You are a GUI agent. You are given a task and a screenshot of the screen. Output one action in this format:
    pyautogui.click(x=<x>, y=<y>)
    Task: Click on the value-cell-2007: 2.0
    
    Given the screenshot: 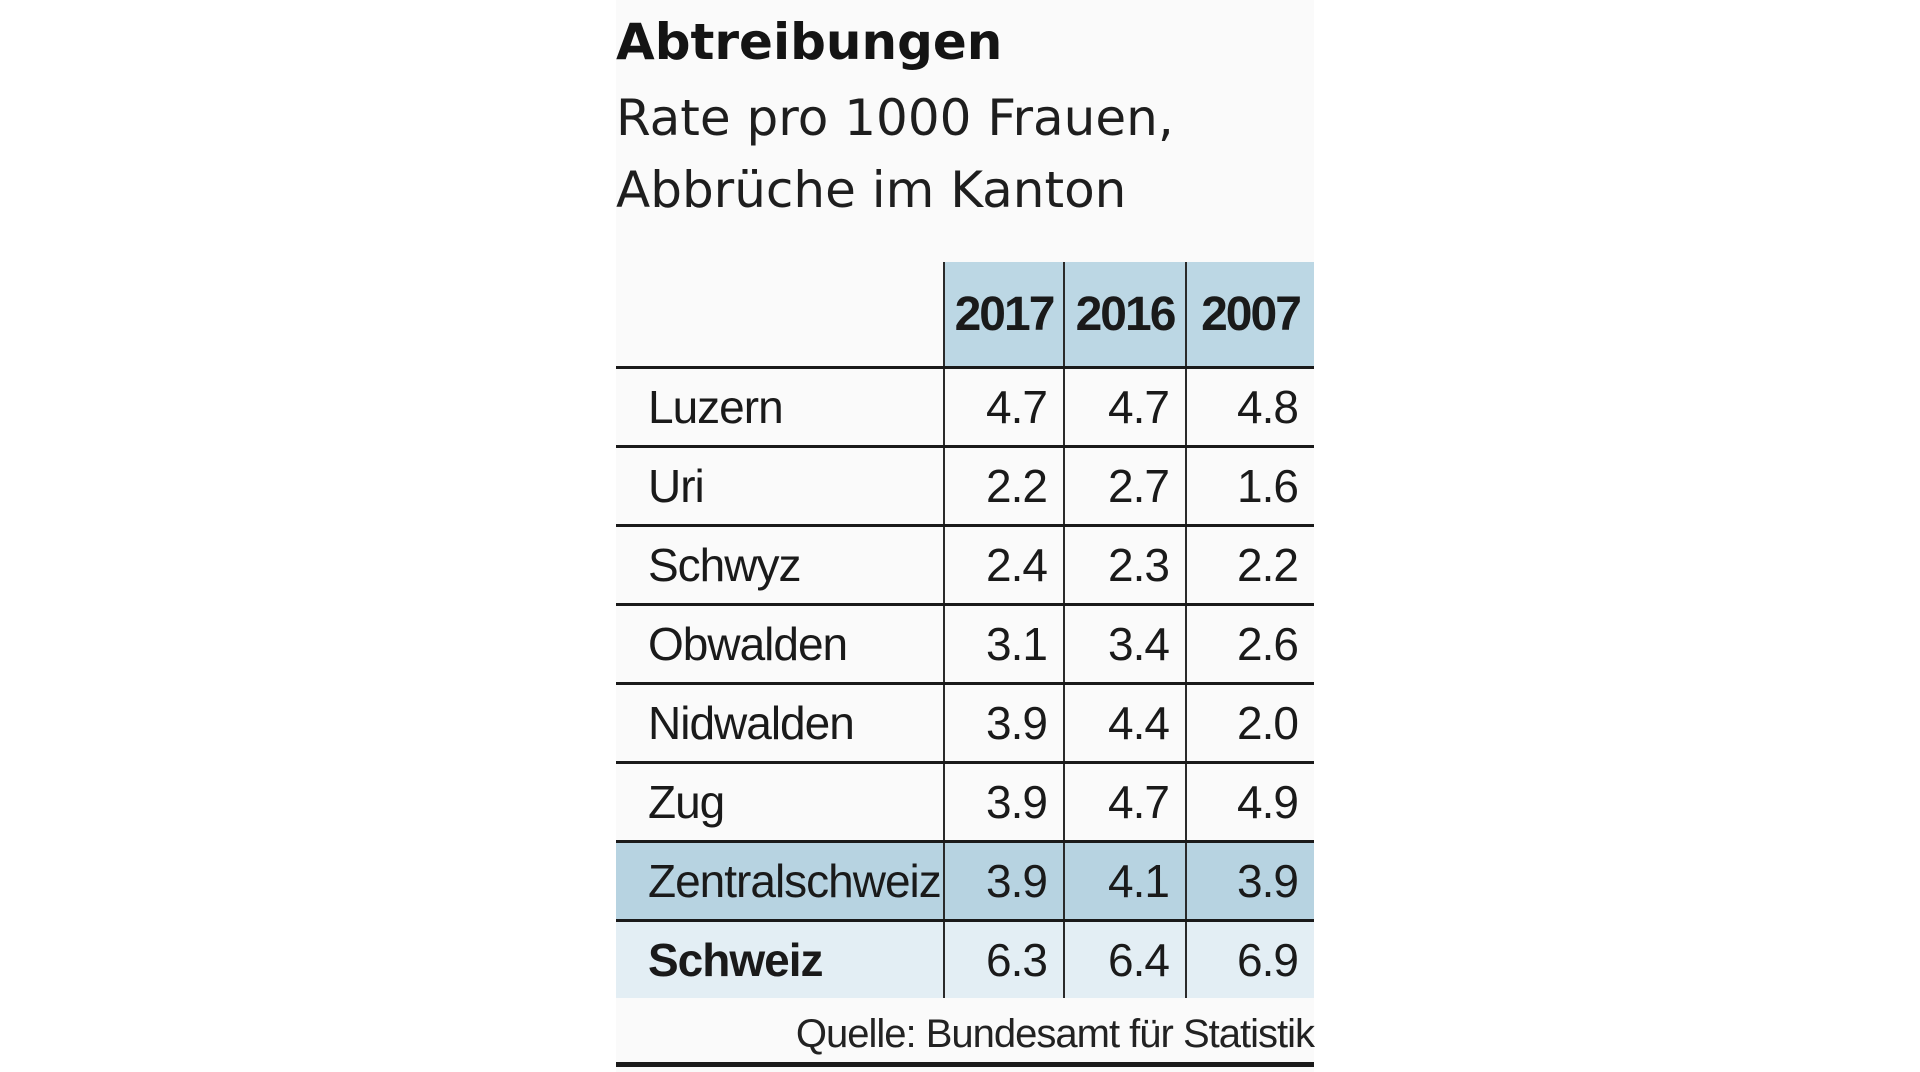 What is the action you would take?
    pyautogui.click(x=1249, y=723)
    